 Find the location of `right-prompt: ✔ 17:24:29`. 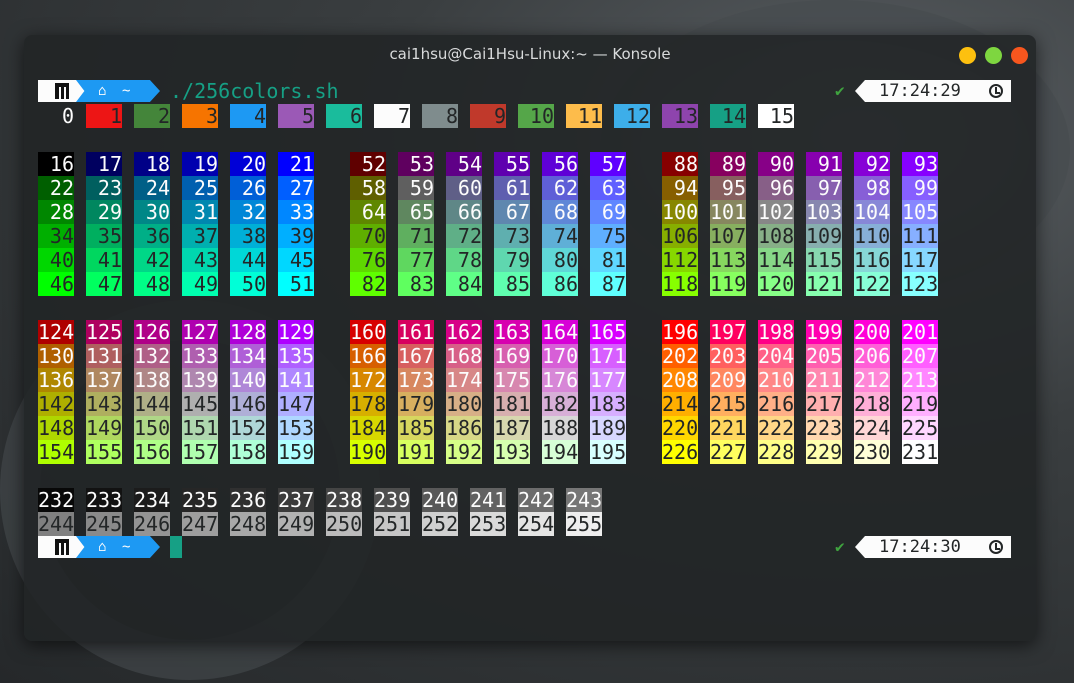

right-prompt: ✔ 17:24:29 is located at coordinates (923, 91).